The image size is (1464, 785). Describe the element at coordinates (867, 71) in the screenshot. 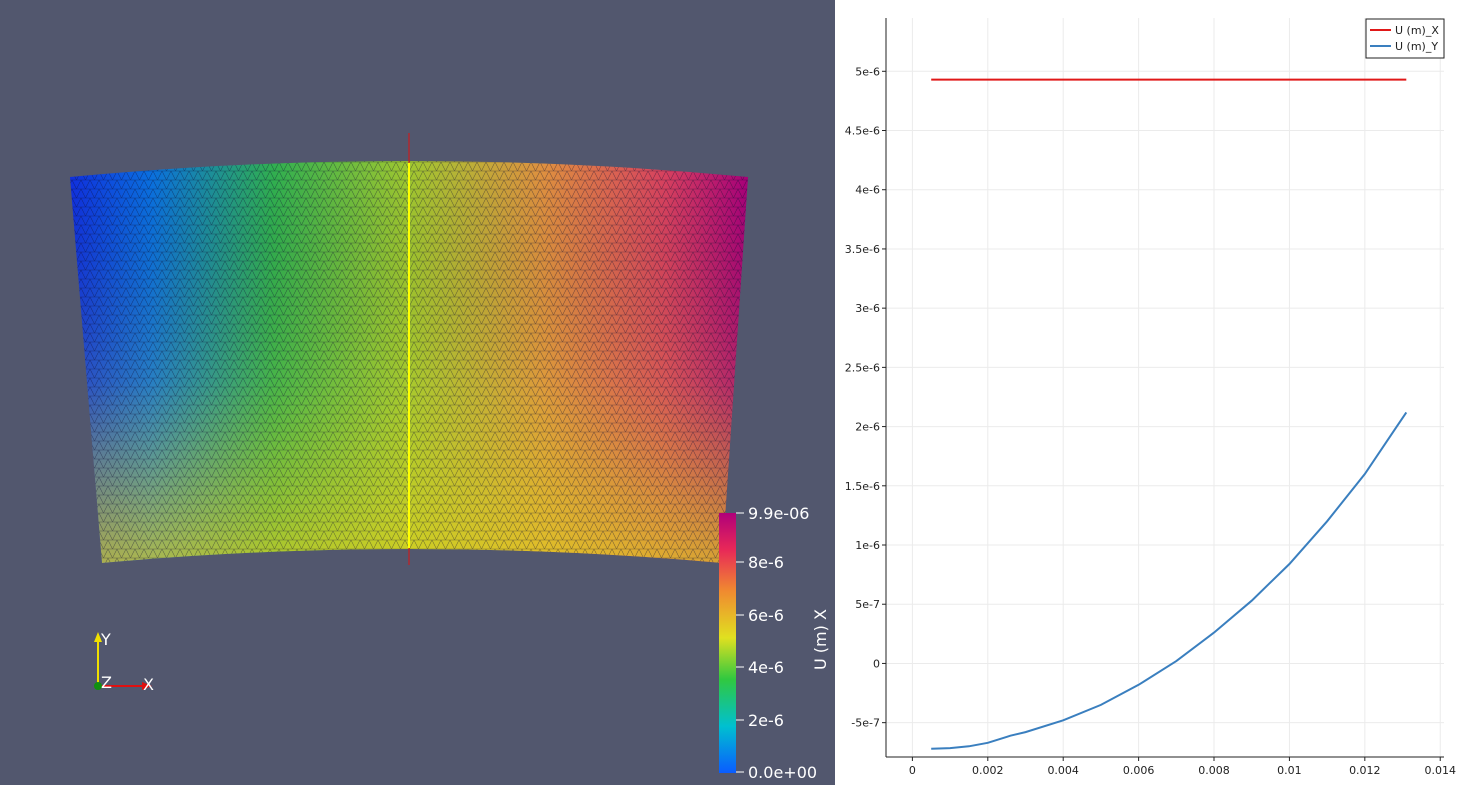

I see `y-tick-label: 5e-6` at that location.